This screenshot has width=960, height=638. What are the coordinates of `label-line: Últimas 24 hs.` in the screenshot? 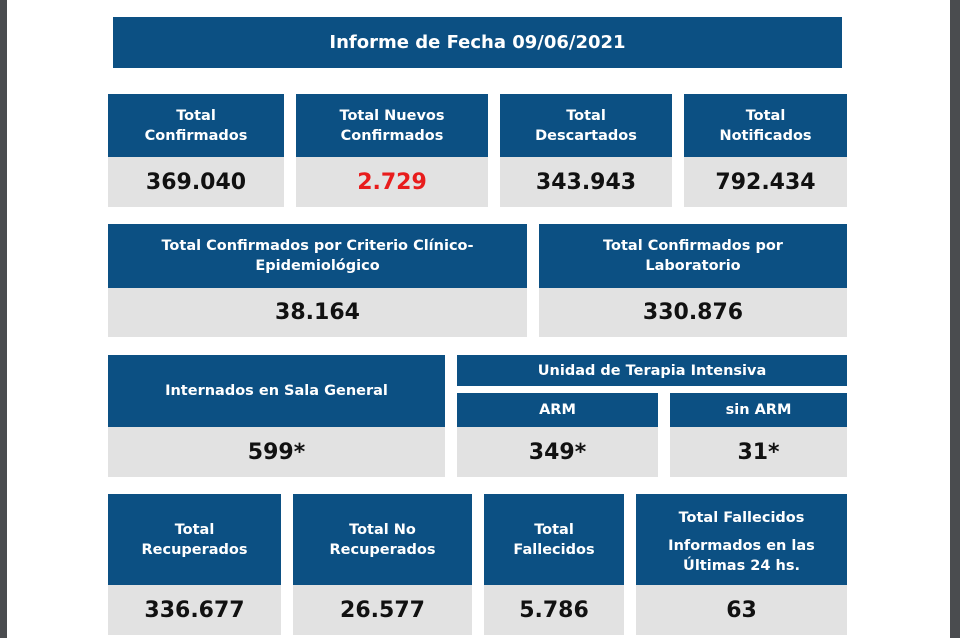 It's located at (741, 566).